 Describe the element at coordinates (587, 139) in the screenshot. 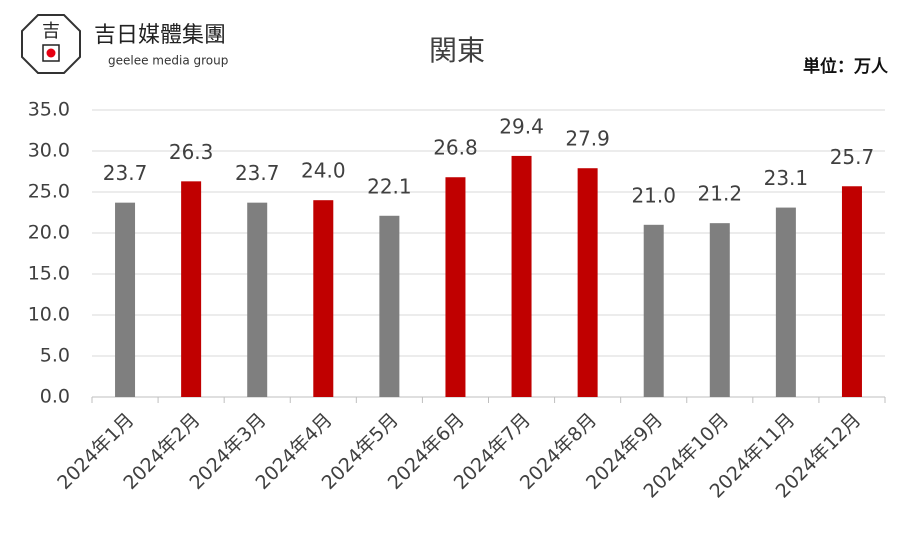

I see `value-label: 27.9` at that location.